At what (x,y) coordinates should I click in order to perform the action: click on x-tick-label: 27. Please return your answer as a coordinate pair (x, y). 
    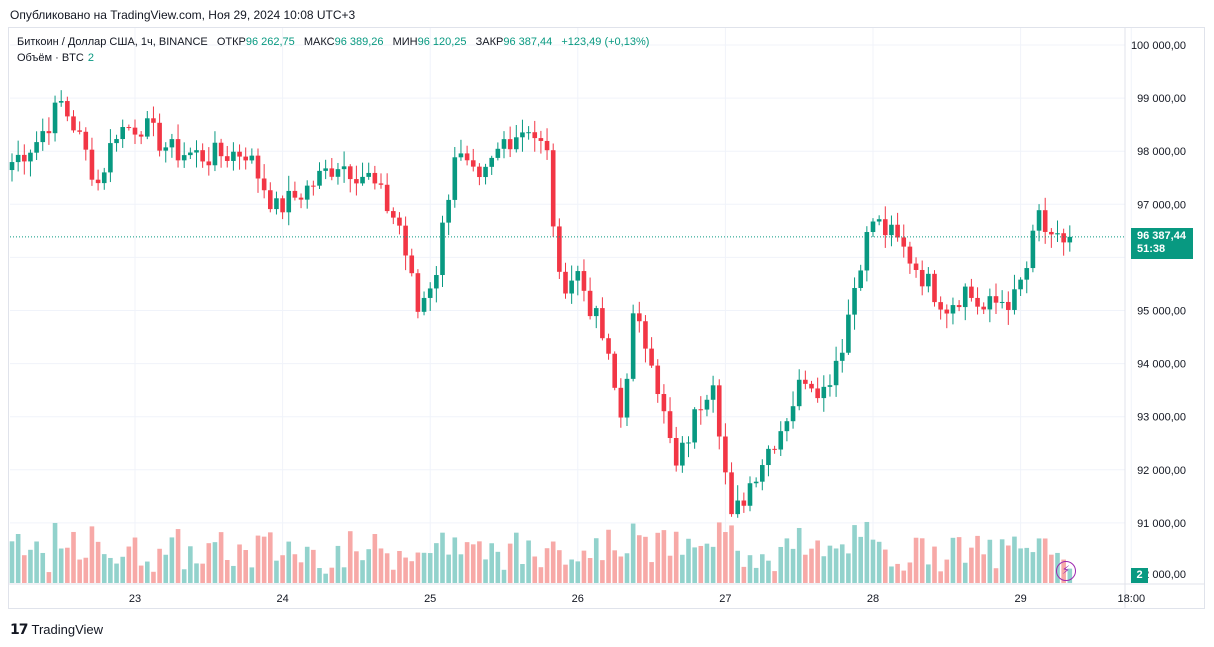
    Looking at the image, I should click on (725, 599).